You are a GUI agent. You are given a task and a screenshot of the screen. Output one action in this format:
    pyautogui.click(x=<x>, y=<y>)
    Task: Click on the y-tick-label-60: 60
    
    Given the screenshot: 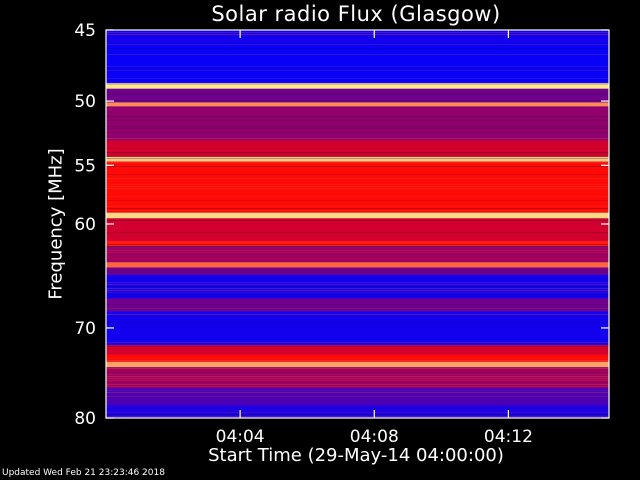 What is the action you would take?
    pyautogui.click(x=85, y=225)
    